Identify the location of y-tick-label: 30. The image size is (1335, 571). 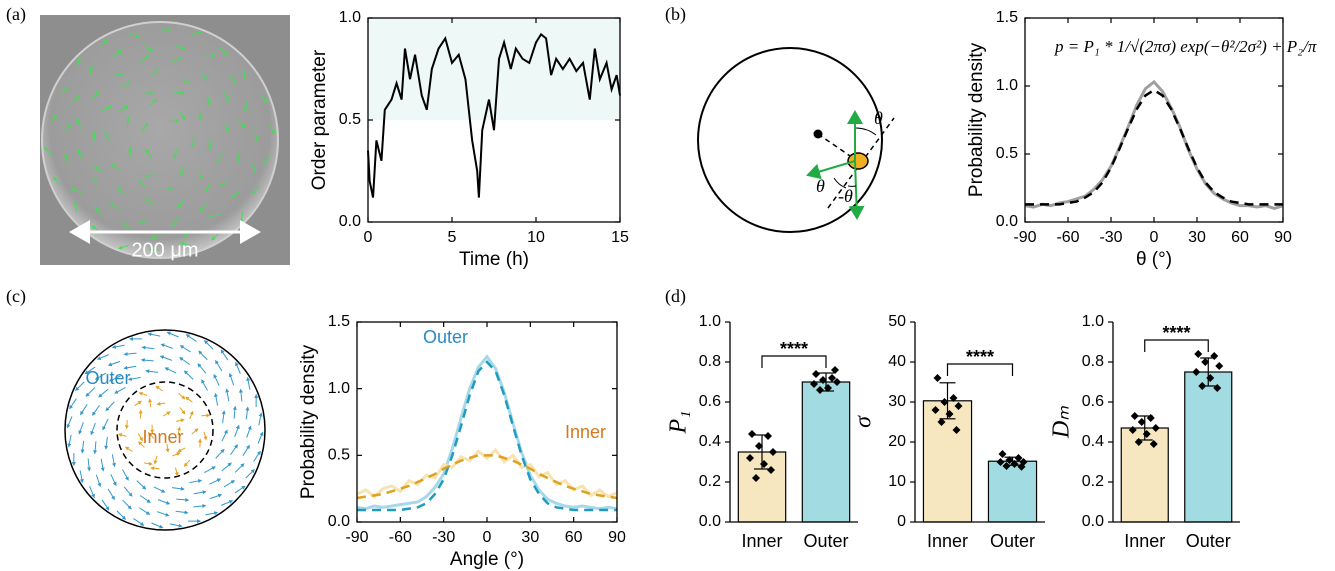
(897, 401).